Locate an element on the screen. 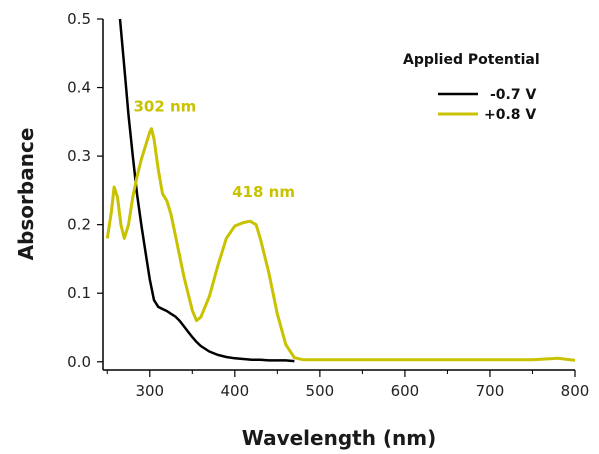  y-tick-label: 0.2 is located at coordinates (79, 225).